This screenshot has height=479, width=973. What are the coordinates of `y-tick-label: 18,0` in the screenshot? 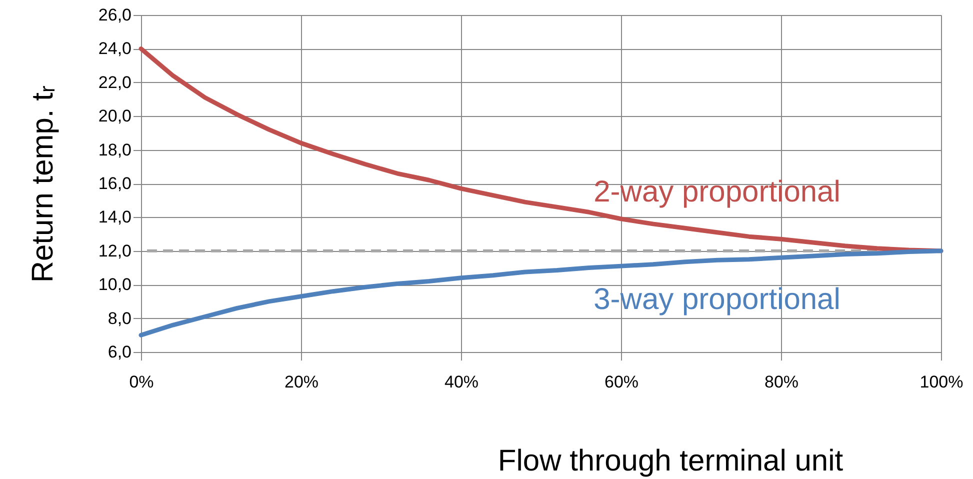 It's located at (115, 150).